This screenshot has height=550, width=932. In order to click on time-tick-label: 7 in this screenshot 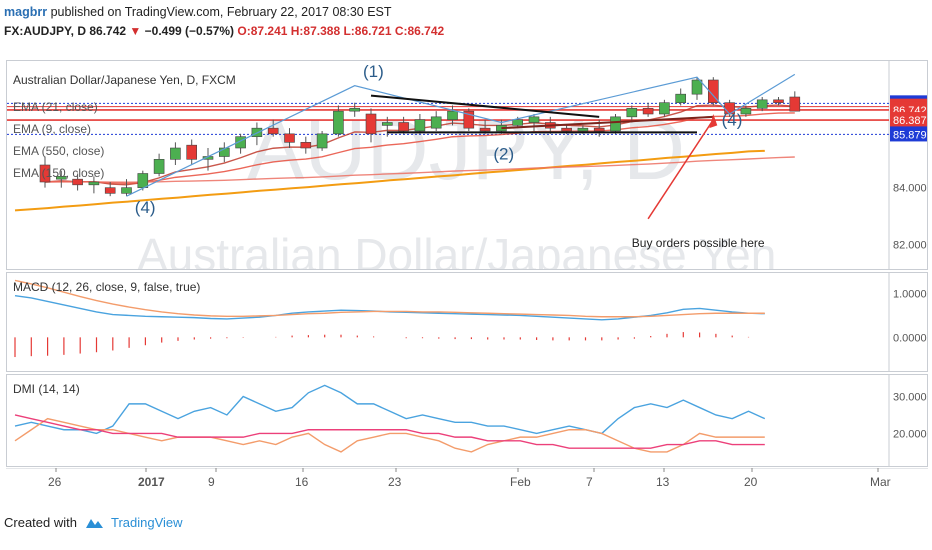, I will do `click(589, 482)`.